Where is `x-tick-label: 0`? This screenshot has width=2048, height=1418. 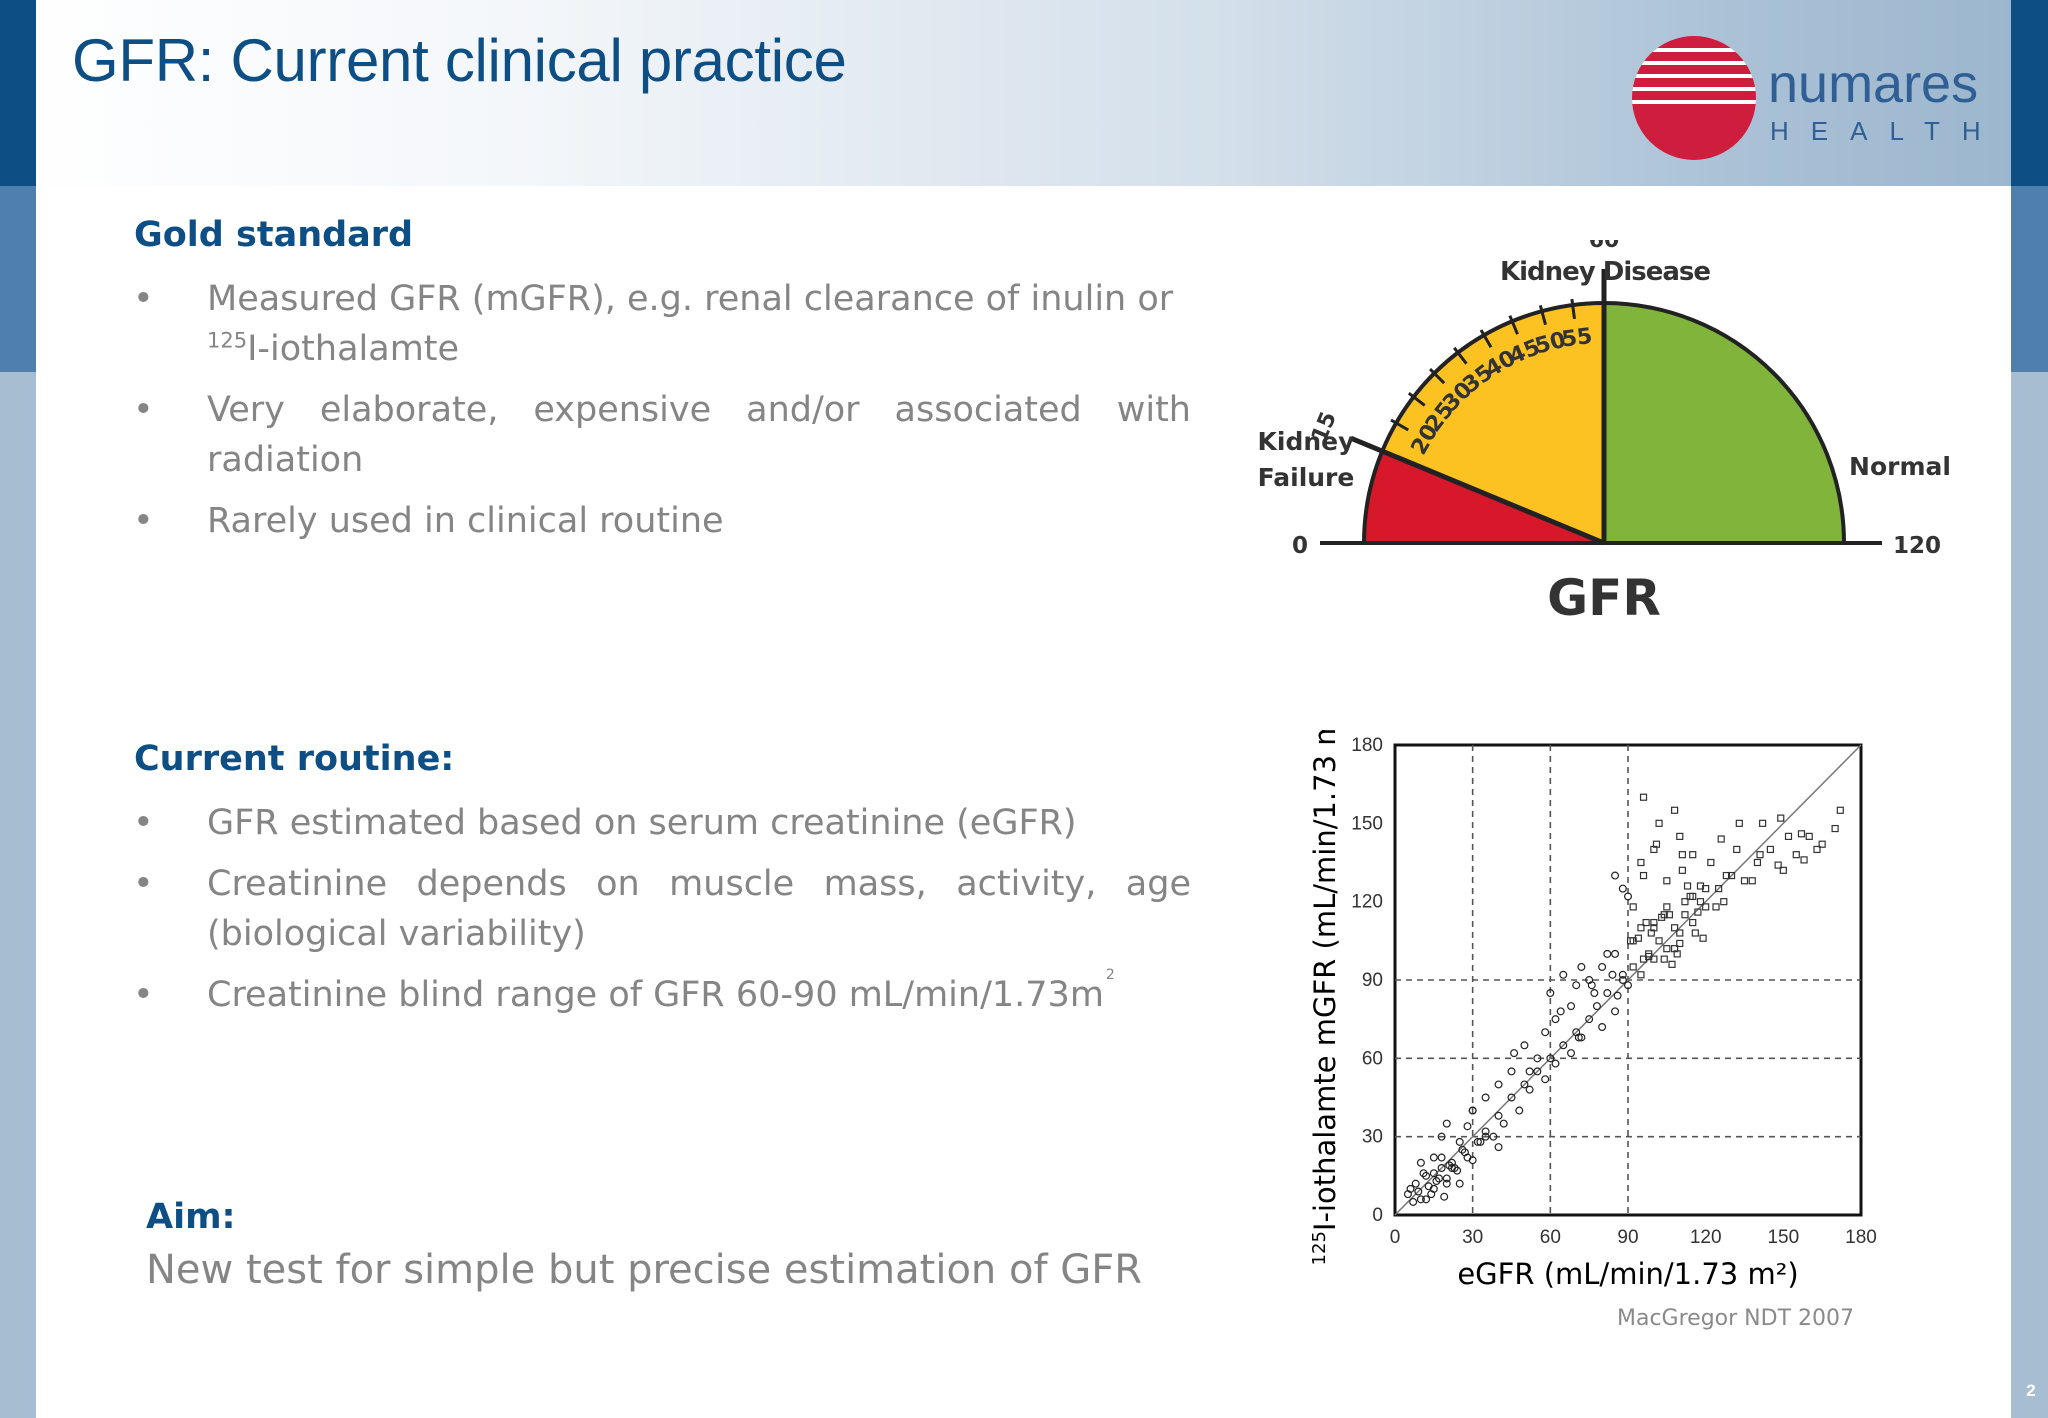
x-tick-label: 0 is located at coordinates (1395, 1237).